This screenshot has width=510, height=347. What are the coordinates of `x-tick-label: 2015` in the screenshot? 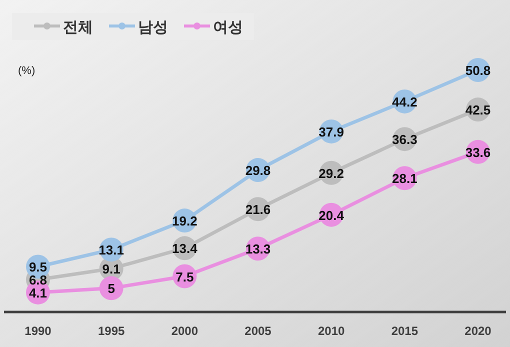 It's located at (404, 331).